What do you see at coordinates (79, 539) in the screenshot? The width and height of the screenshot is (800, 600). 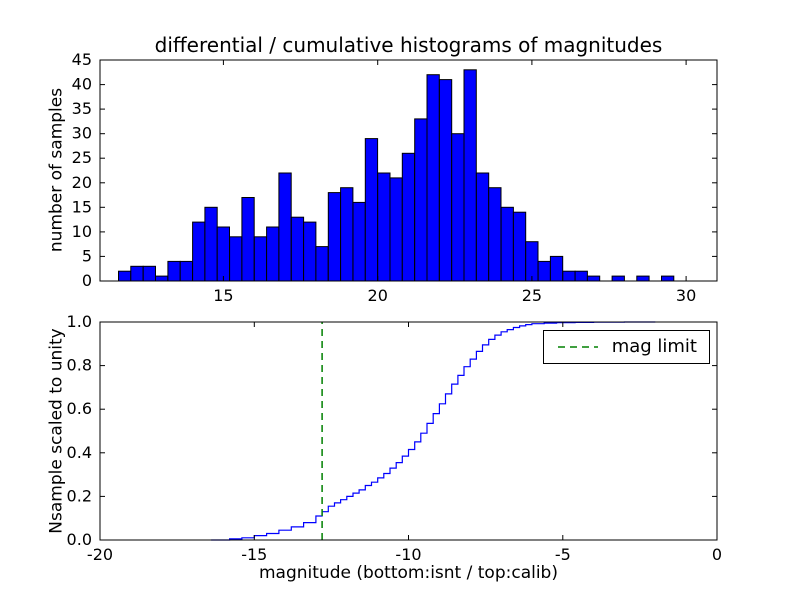 I see `y-tick-label: 0.0` at bounding box center [79, 539].